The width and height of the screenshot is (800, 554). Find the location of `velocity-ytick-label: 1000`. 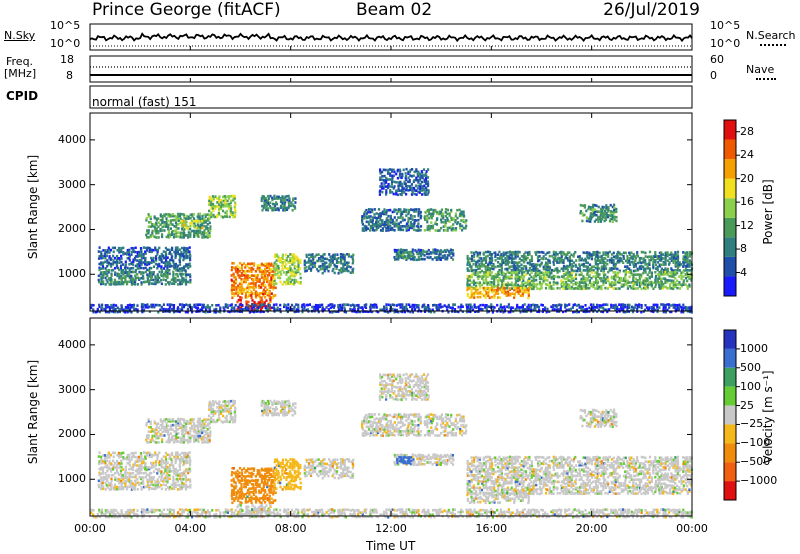

velocity-ytick-label: 1000 is located at coordinates (72, 479).